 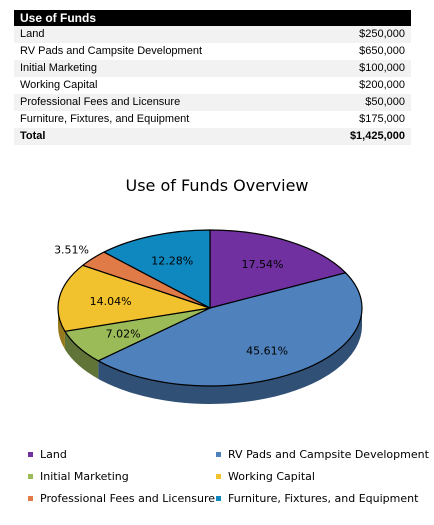 I want to click on table-total-row: Total $1,425,000, so click(x=212, y=136).